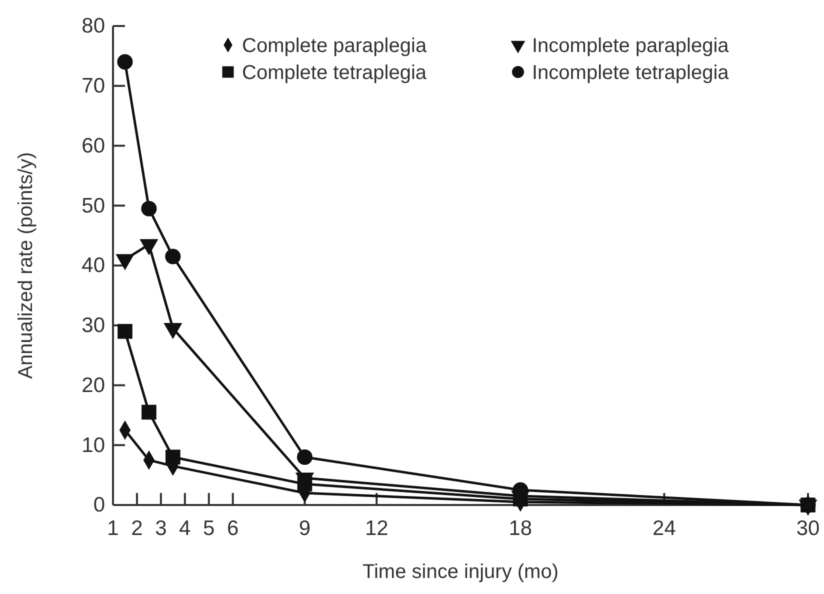 This screenshot has height=594, width=824. I want to click on y-tick-label: 40, so click(93, 266).